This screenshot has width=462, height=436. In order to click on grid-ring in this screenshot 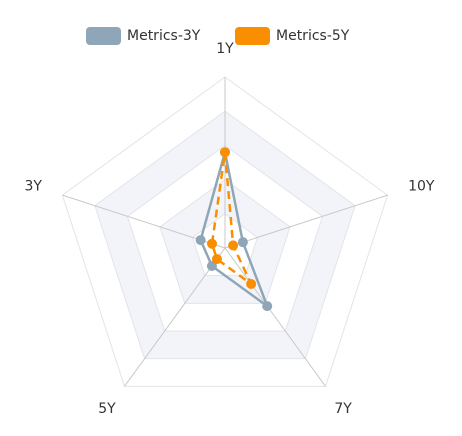, I will do `click(225, 241)`.